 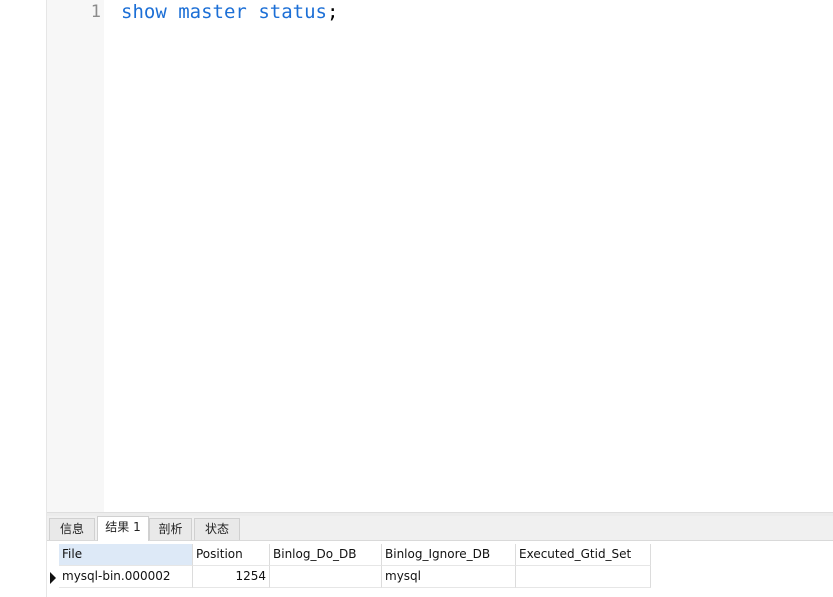 I want to click on tab-result-1: 结果 1, so click(x=123, y=528).